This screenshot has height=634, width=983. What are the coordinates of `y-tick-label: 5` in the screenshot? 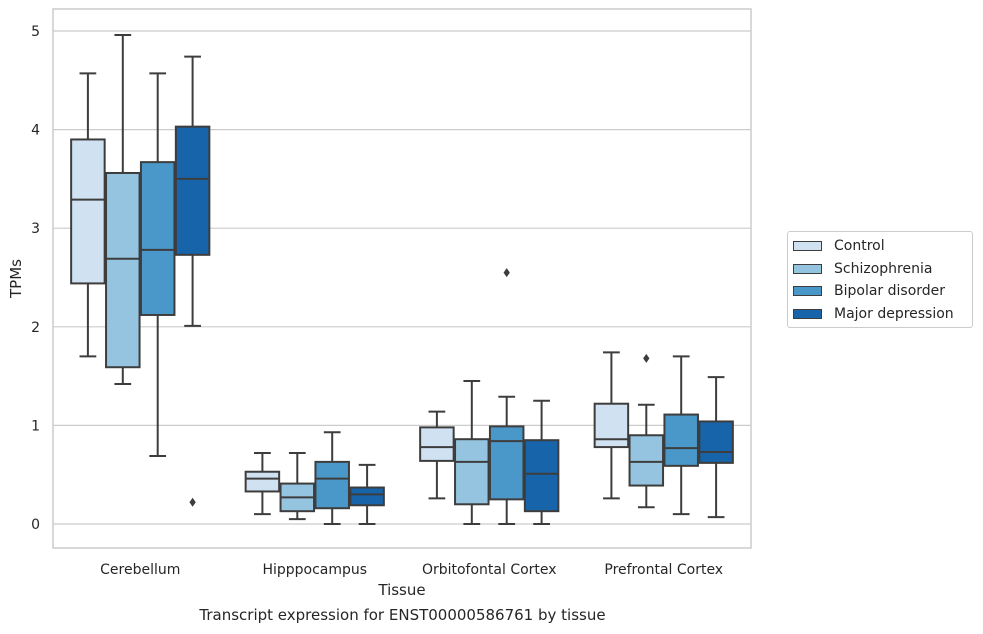 It's located at (35, 32).